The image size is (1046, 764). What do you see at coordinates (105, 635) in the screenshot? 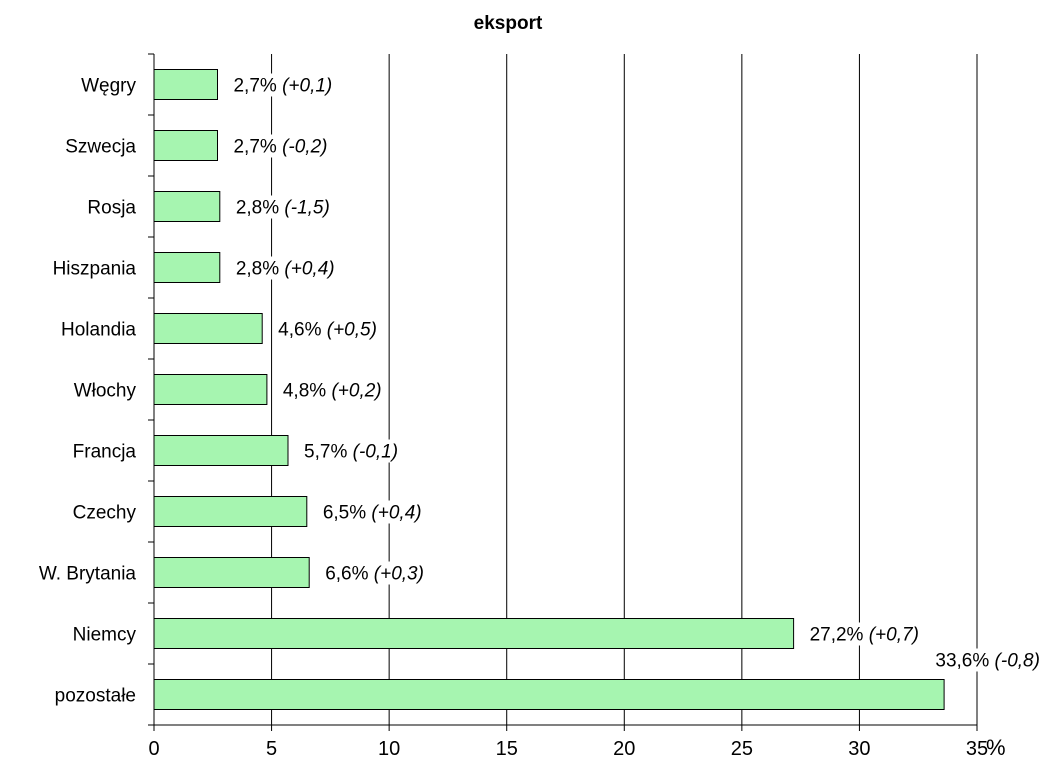
I see `category-label: Niemcy` at bounding box center [105, 635].